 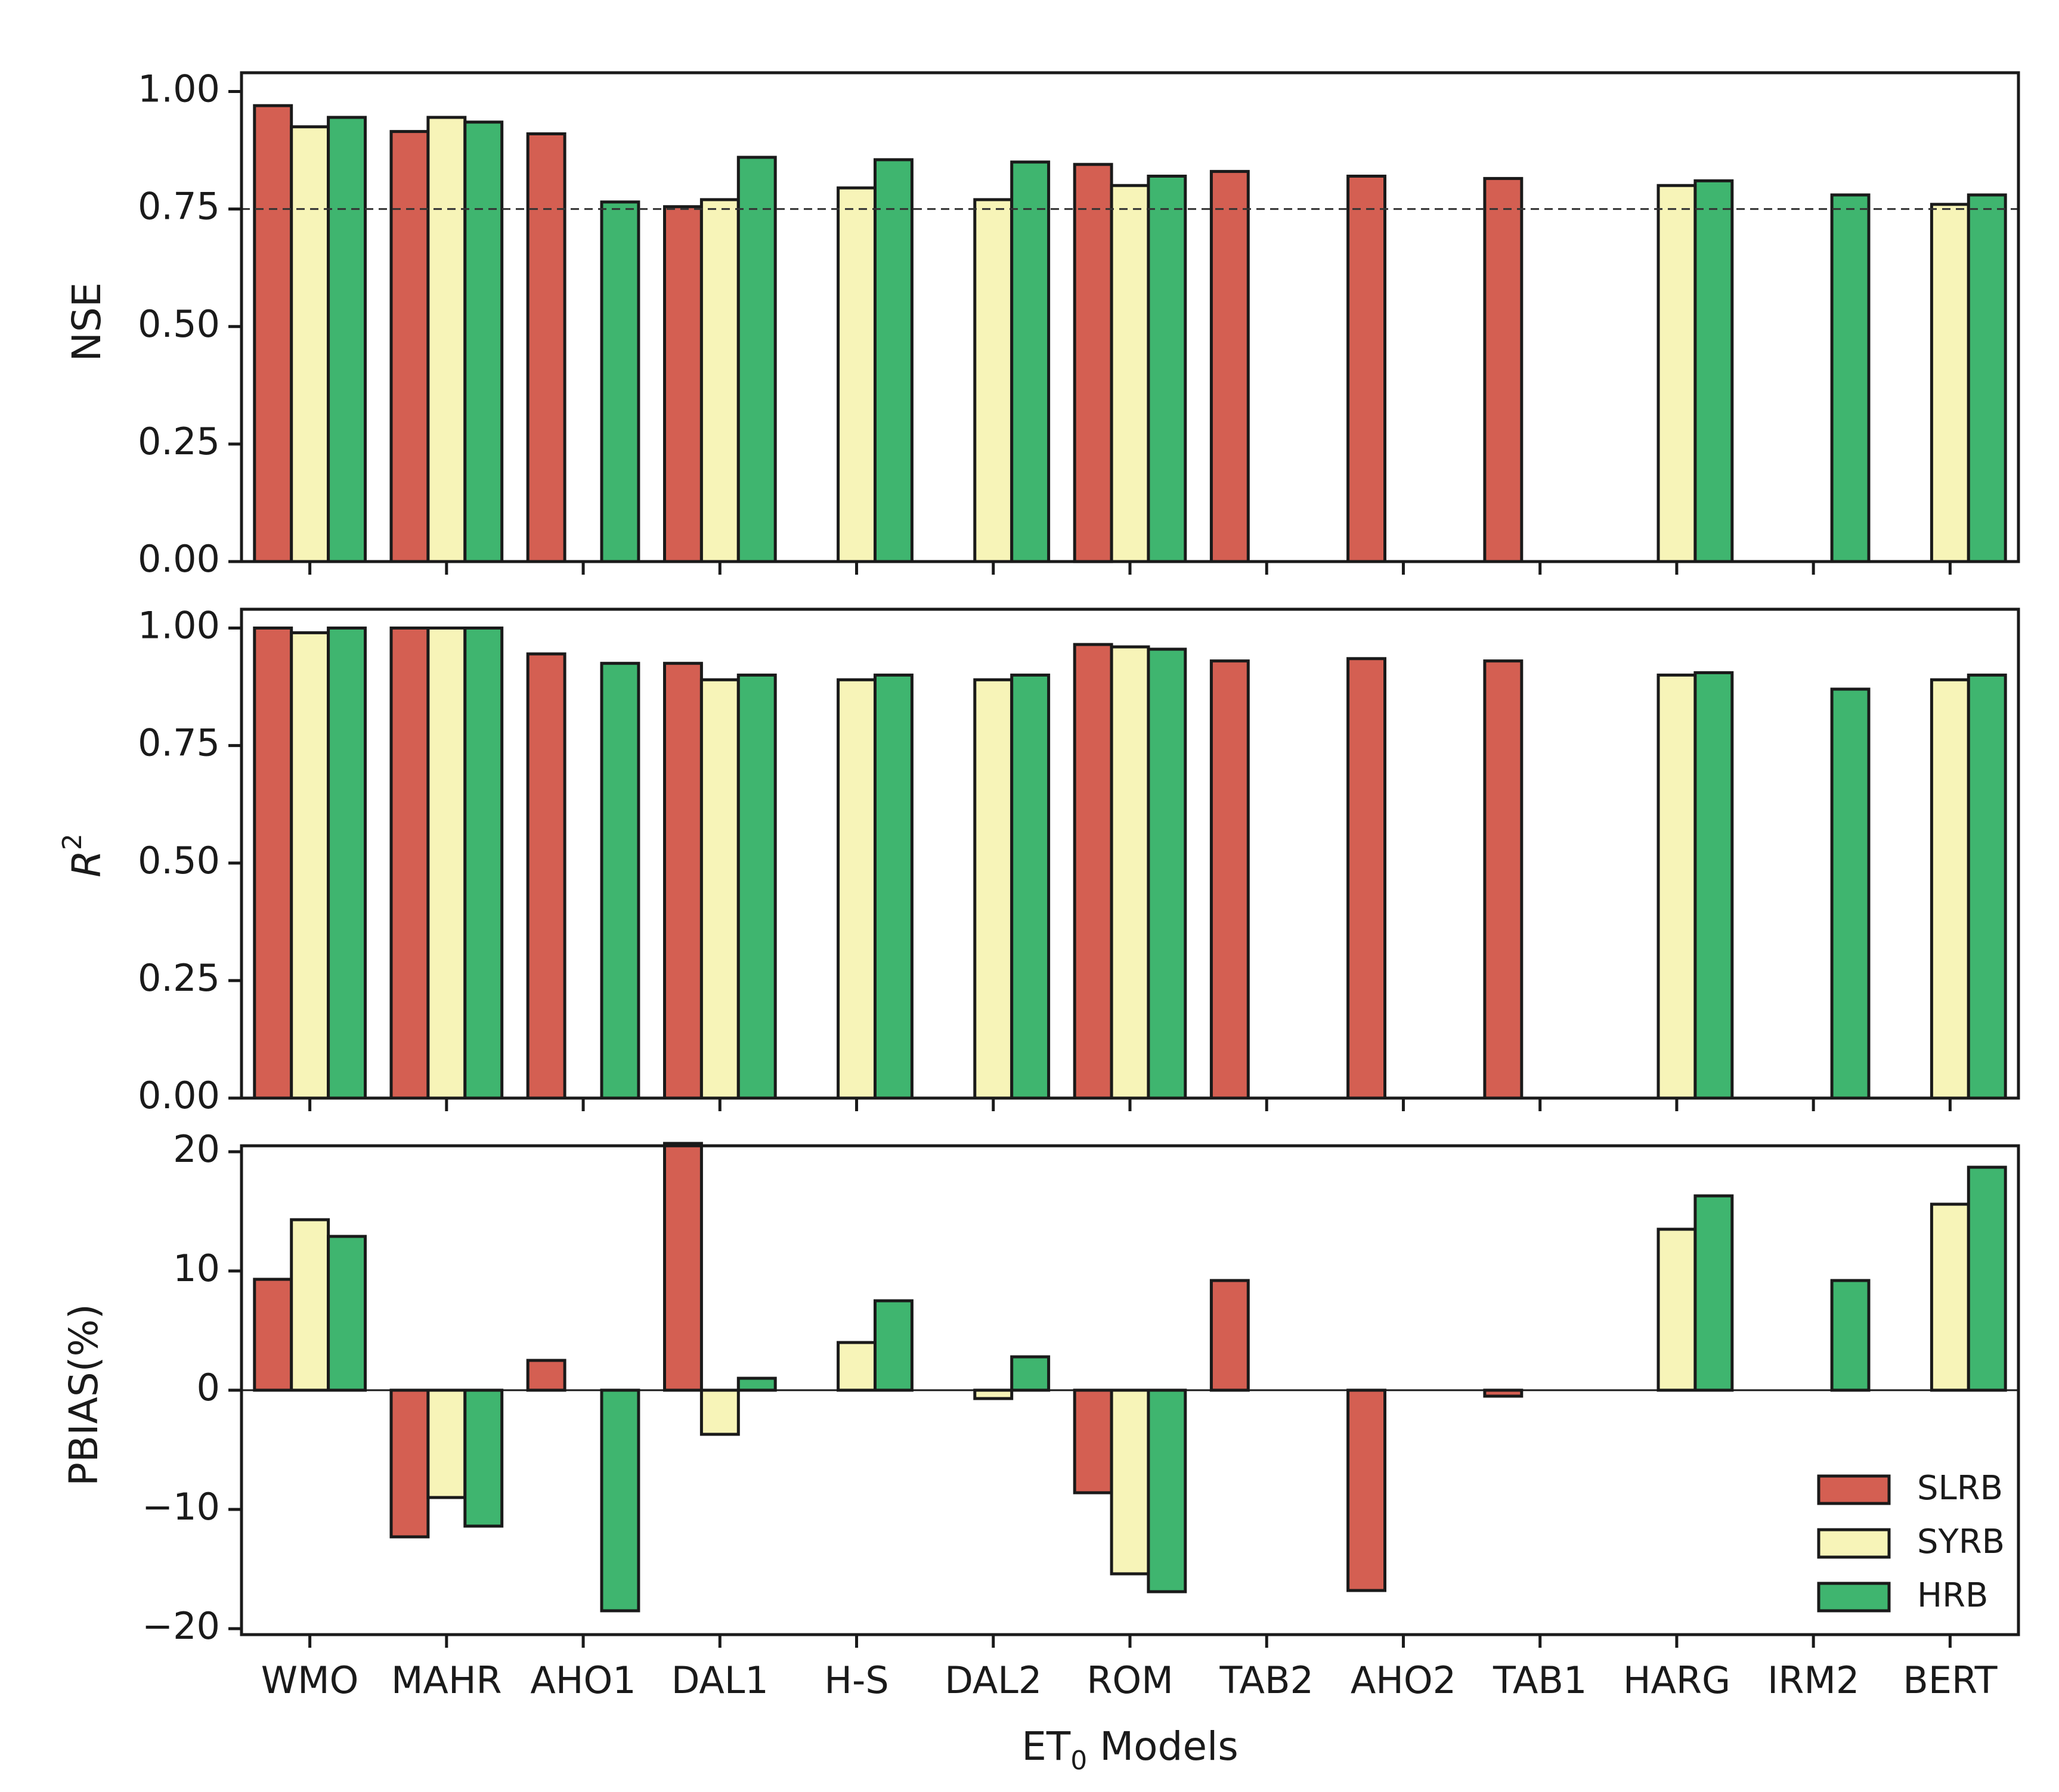 I want to click on pbias-bar-hrb-aho1, so click(x=620, y=1500).